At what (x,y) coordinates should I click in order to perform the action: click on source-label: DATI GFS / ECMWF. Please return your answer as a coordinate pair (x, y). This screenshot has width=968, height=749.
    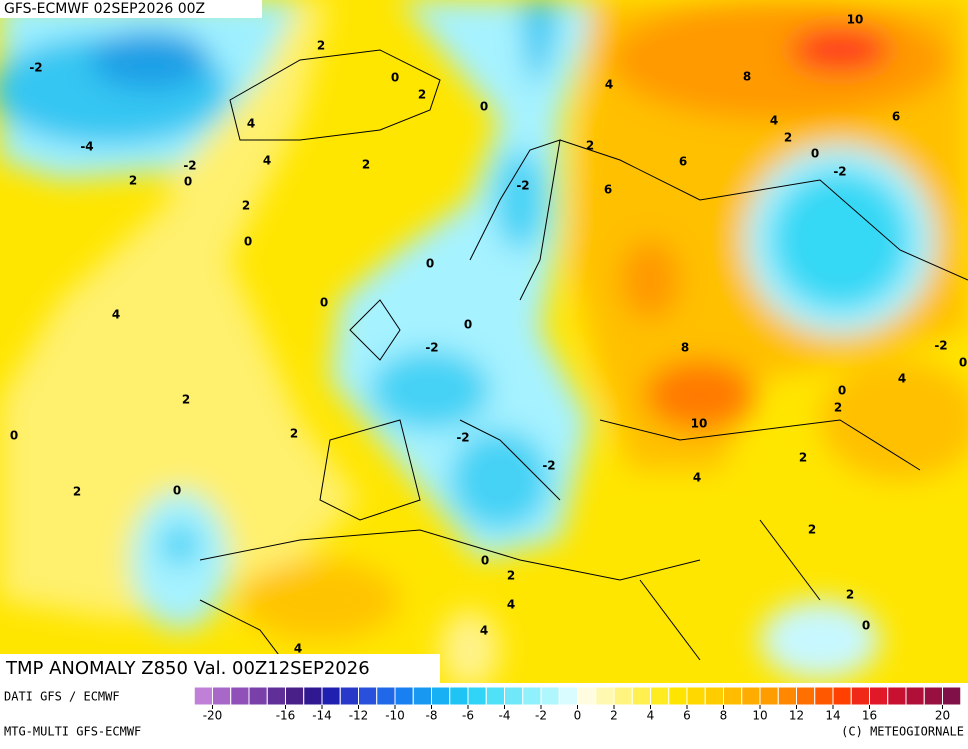
    Looking at the image, I should click on (62, 697).